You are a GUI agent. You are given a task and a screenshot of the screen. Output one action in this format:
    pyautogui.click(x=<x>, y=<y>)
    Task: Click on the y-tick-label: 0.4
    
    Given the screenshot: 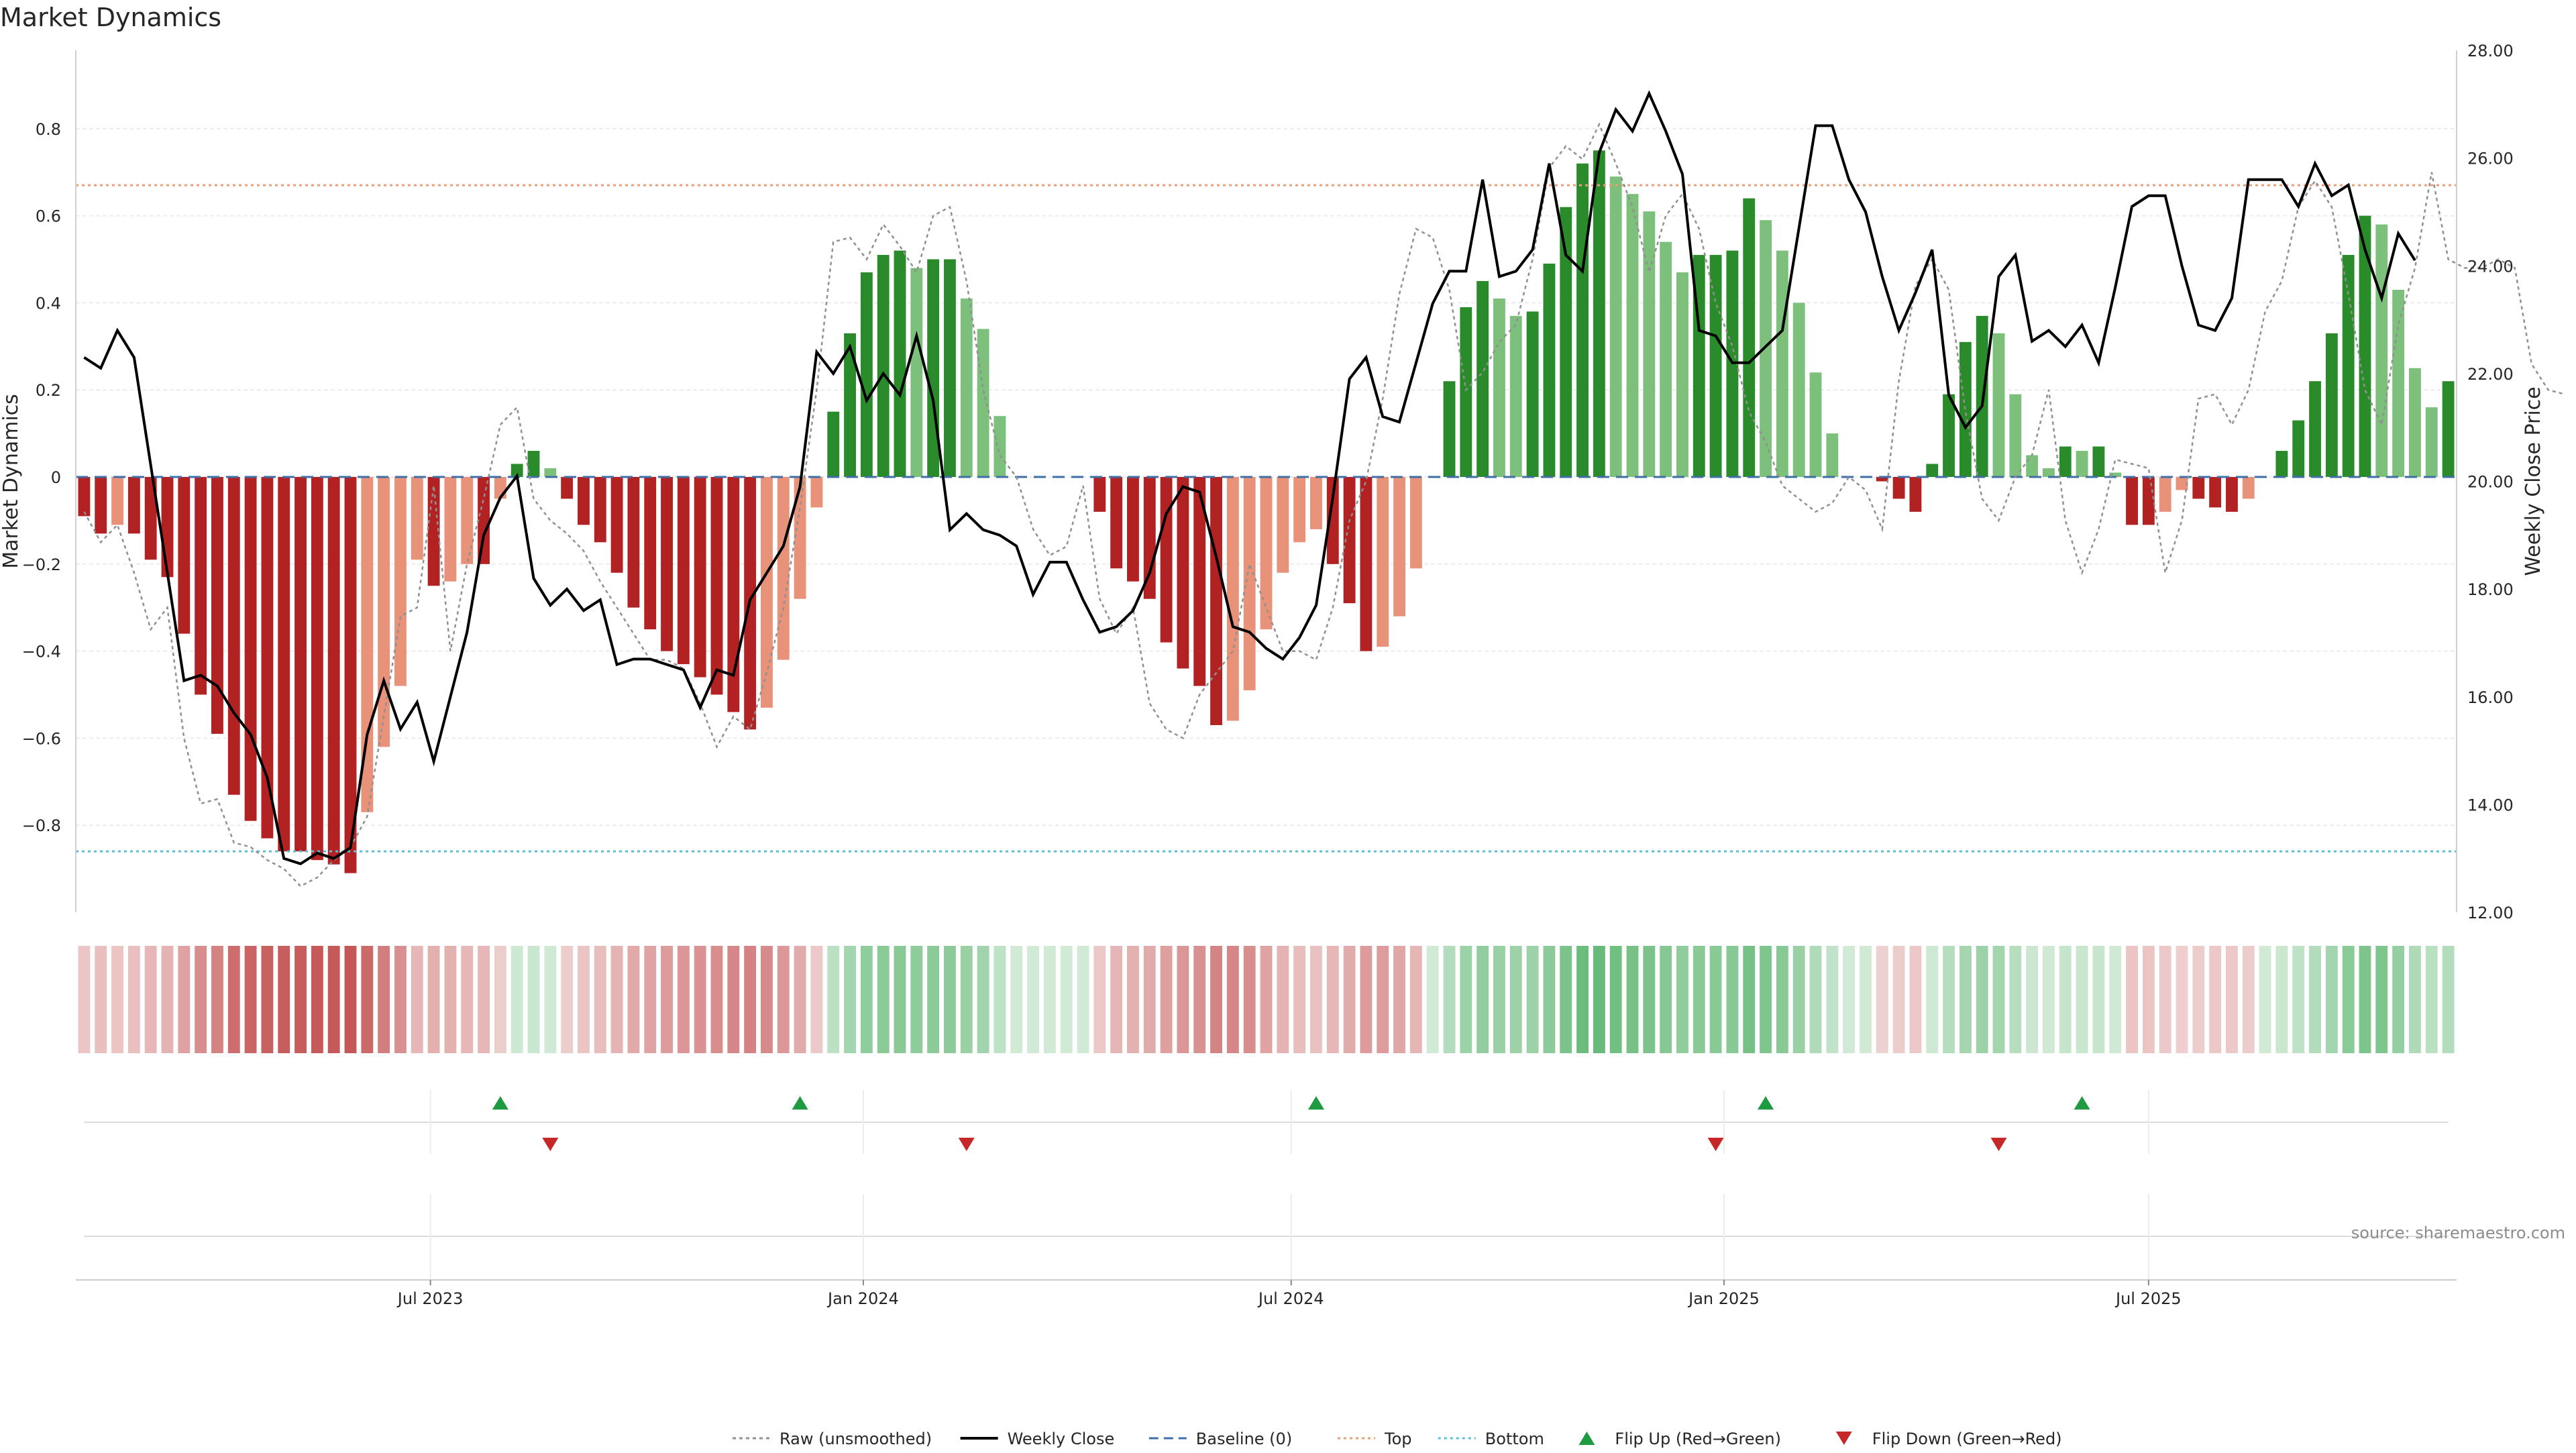 What is the action you would take?
    pyautogui.click(x=48, y=303)
    